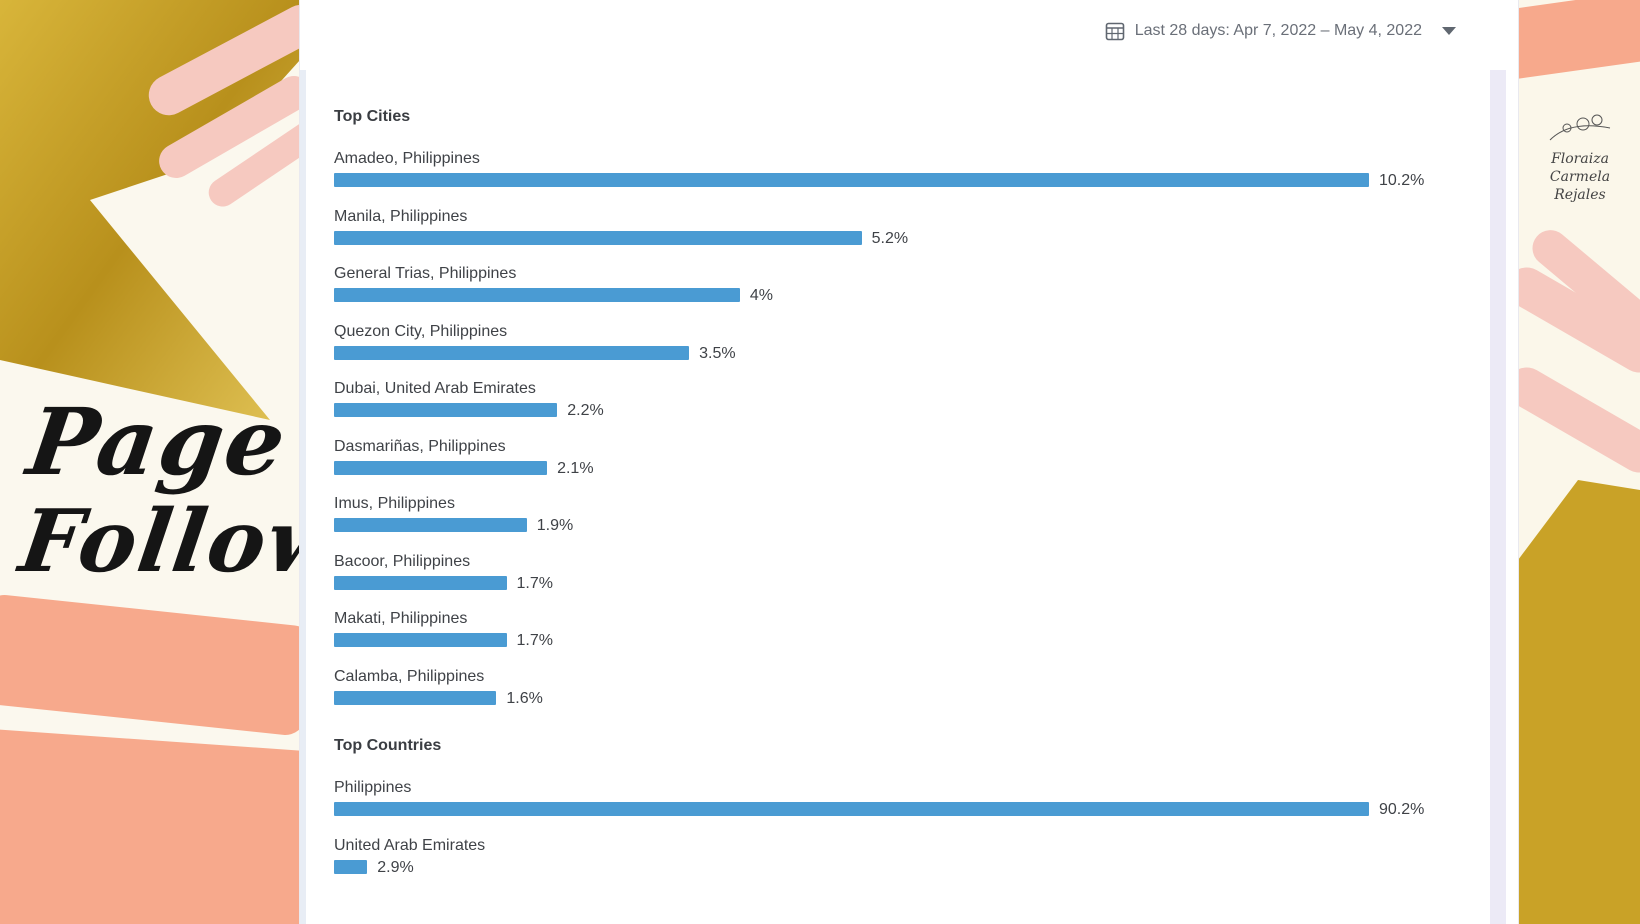 The image size is (1640, 924). What do you see at coordinates (303, 497) in the screenshot?
I see `card-divider` at bounding box center [303, 497].